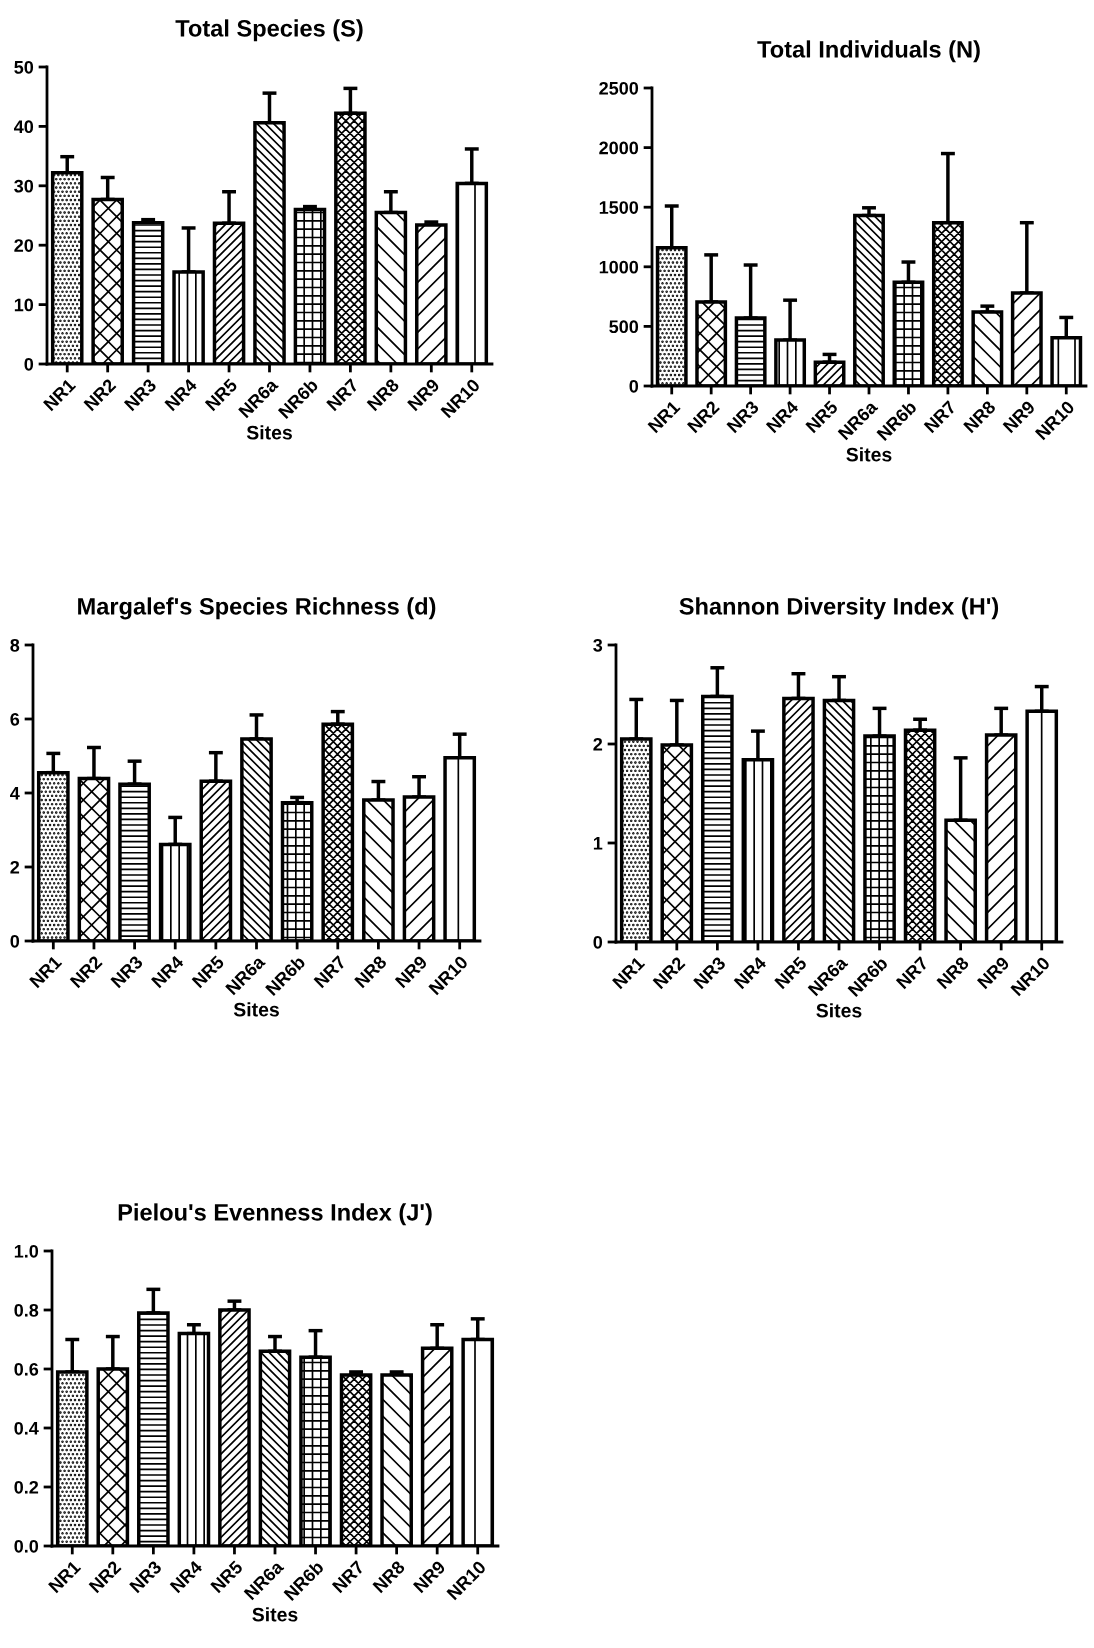  What do you see at coordinates (15, 645) in the screenshot?
I see `y-tick-label: 8` at bounding box center [15, 645].